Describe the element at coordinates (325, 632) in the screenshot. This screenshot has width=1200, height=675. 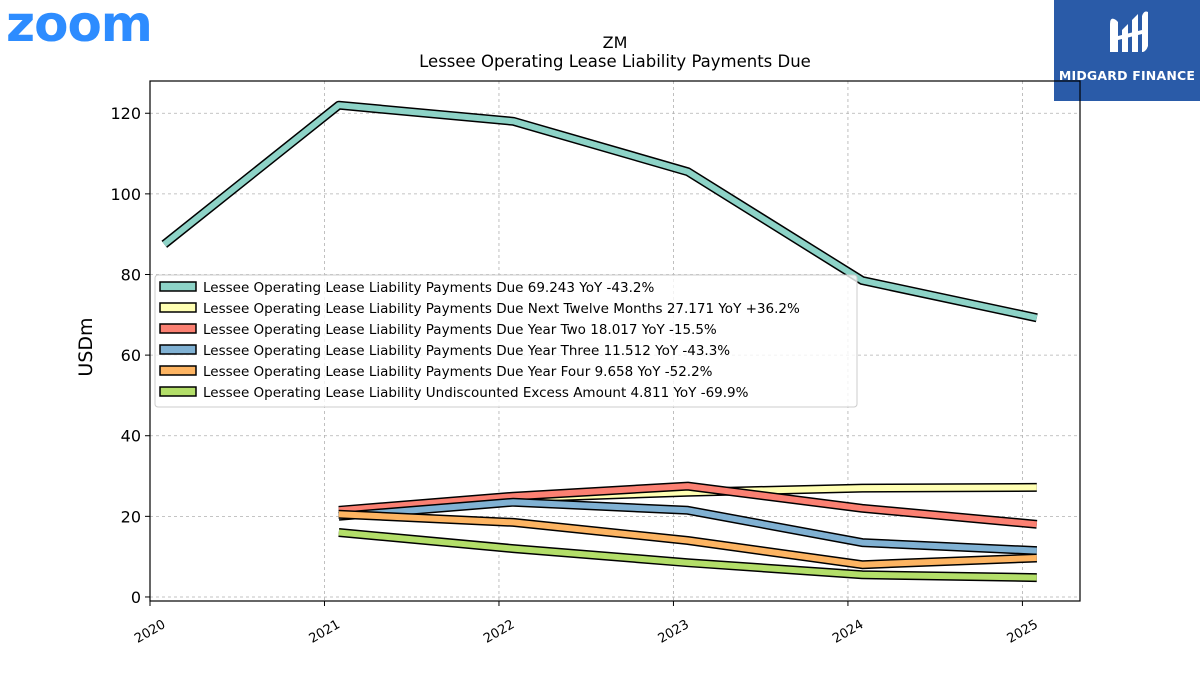
I see `x-tick-label: 2021` at that location.